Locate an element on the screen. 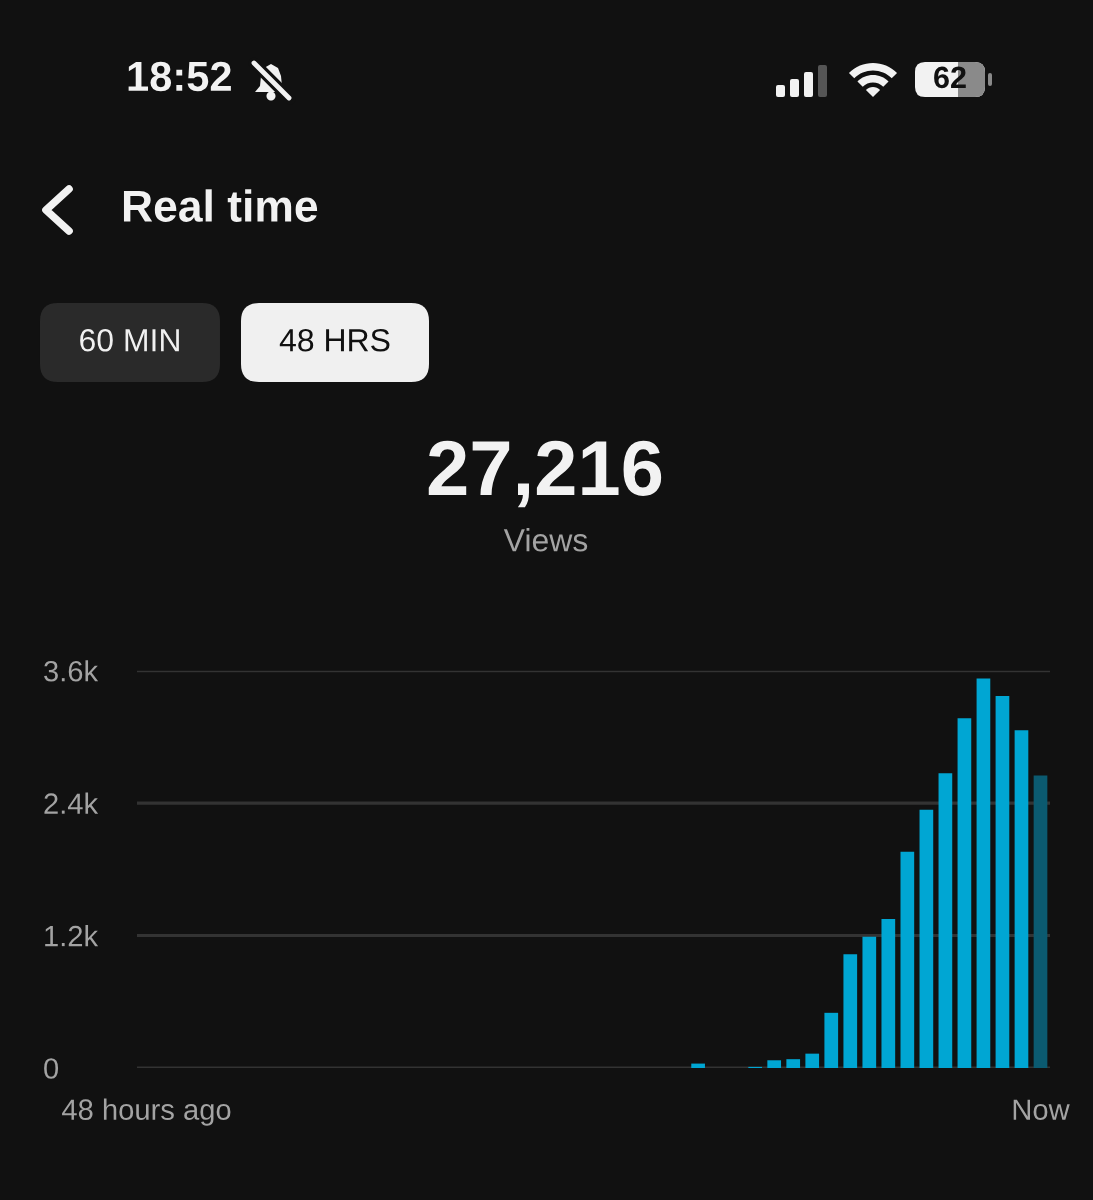 This screenshot has width=1093, height=1200. text: 48 HRS is located at coordinates (334, 340).